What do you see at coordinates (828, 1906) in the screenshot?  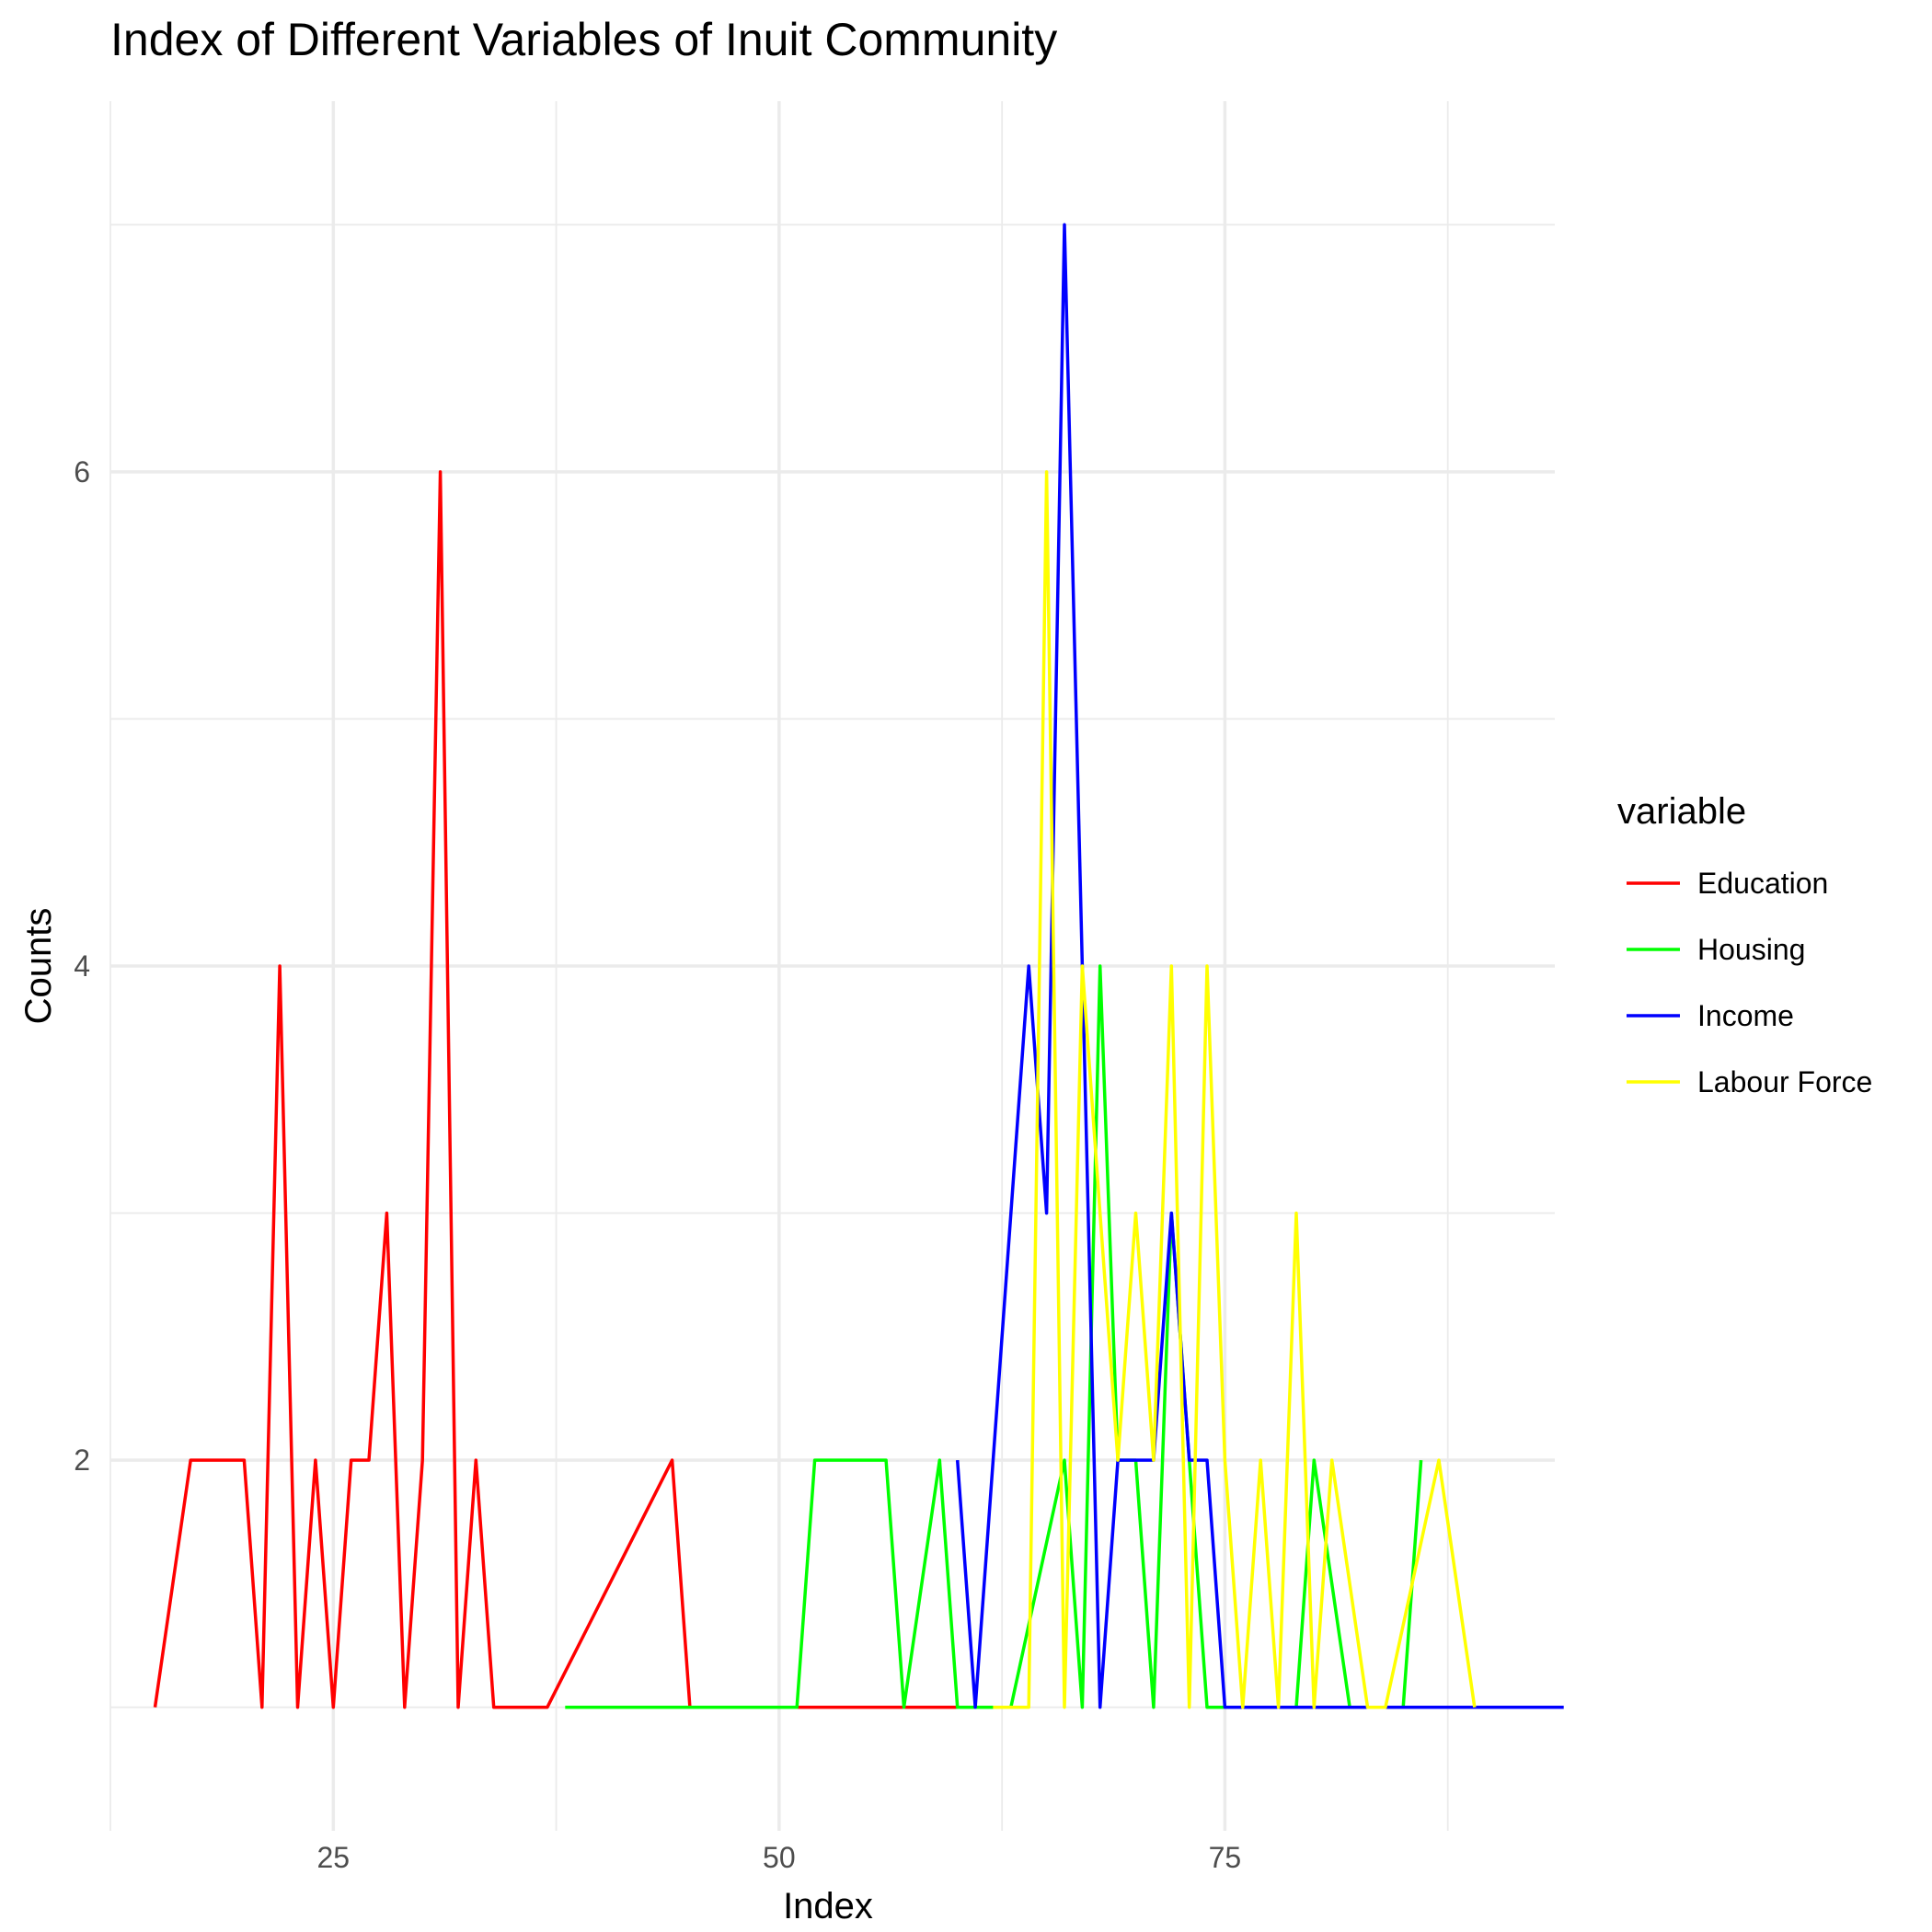 I see `x-axis-title: Index` at bounding box center [828, 1906].